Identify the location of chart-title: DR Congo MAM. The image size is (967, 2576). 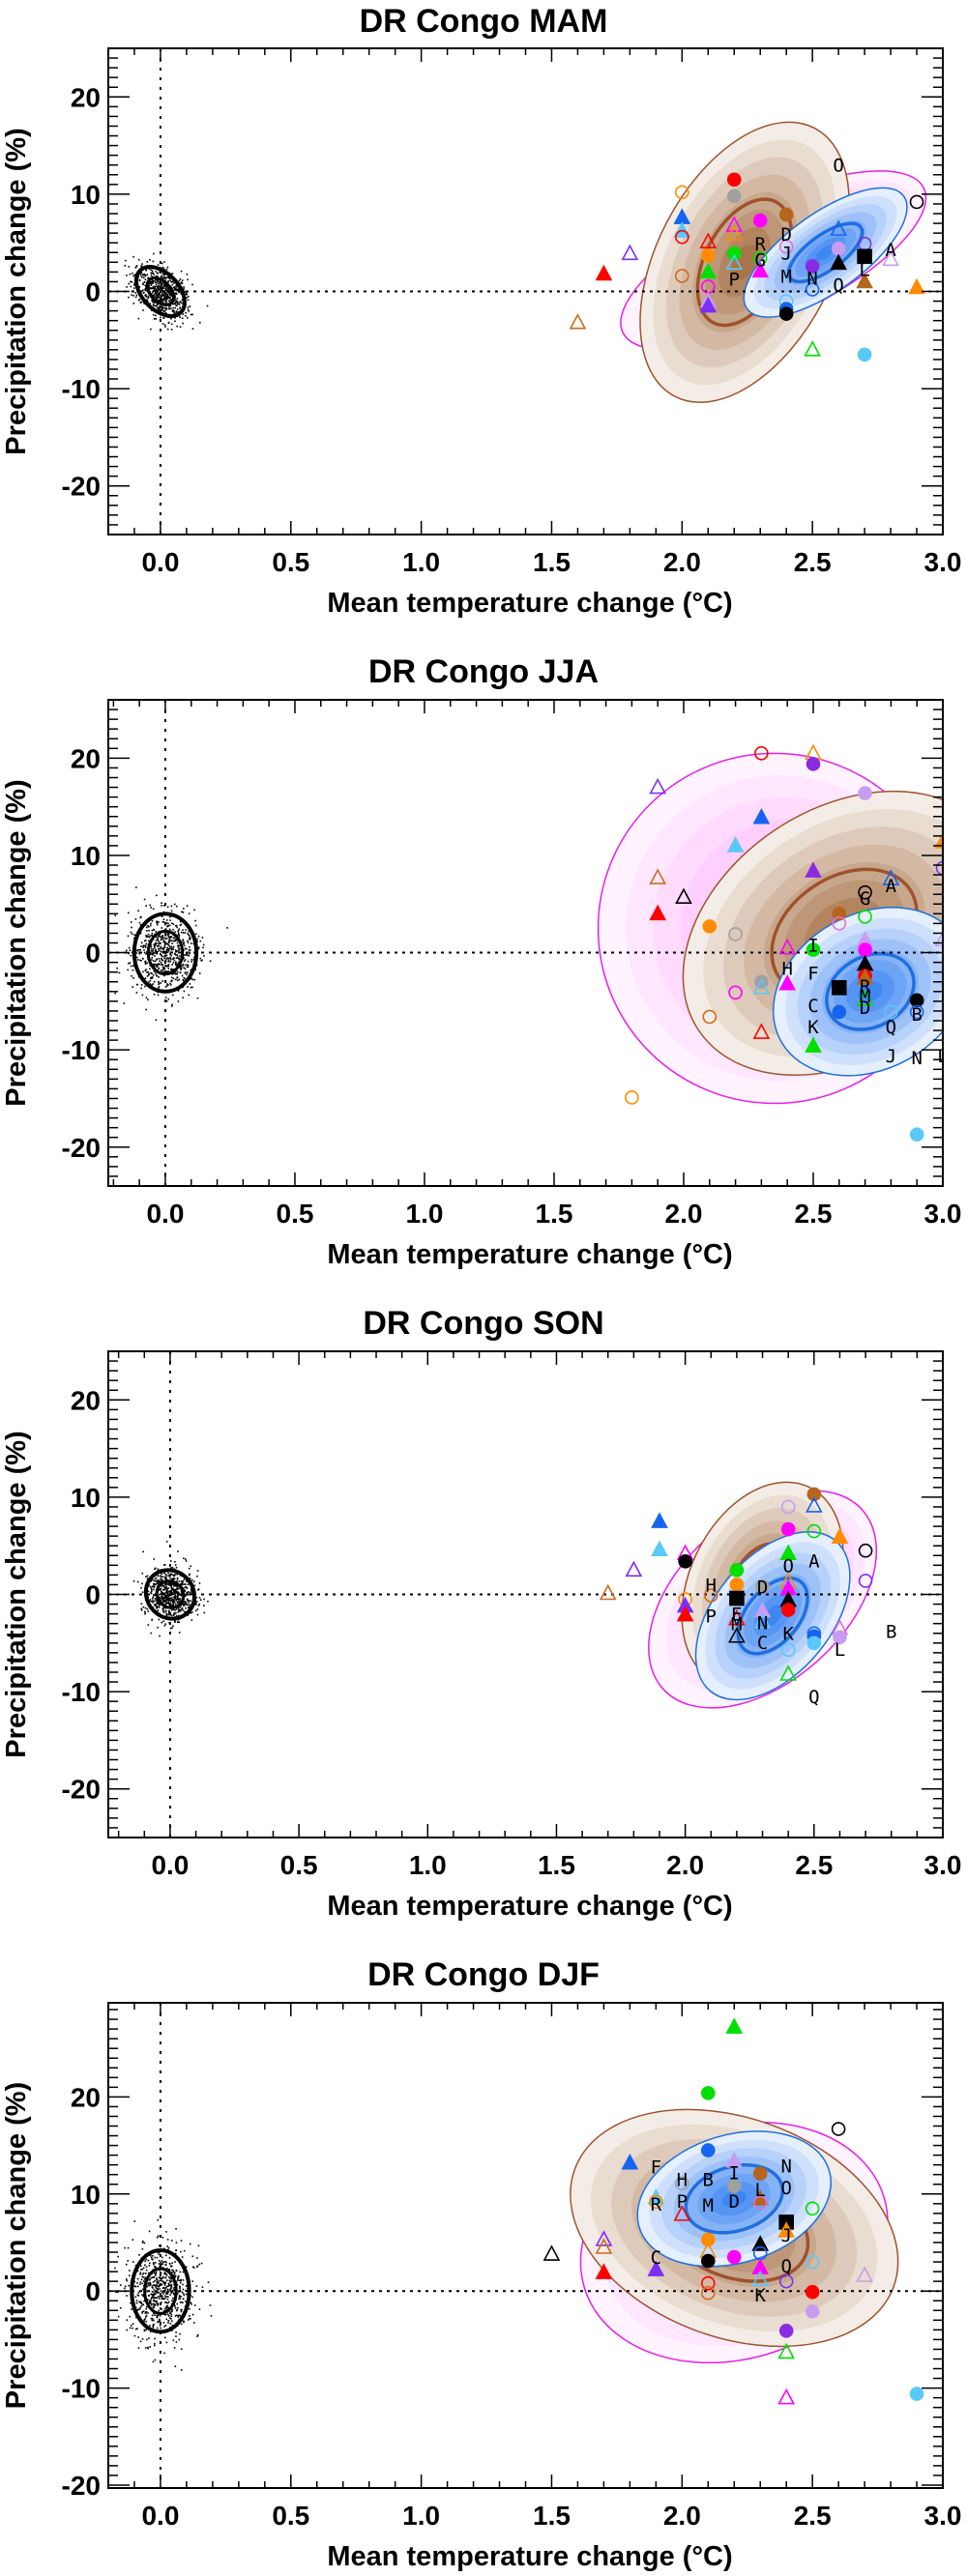
(484, 21).